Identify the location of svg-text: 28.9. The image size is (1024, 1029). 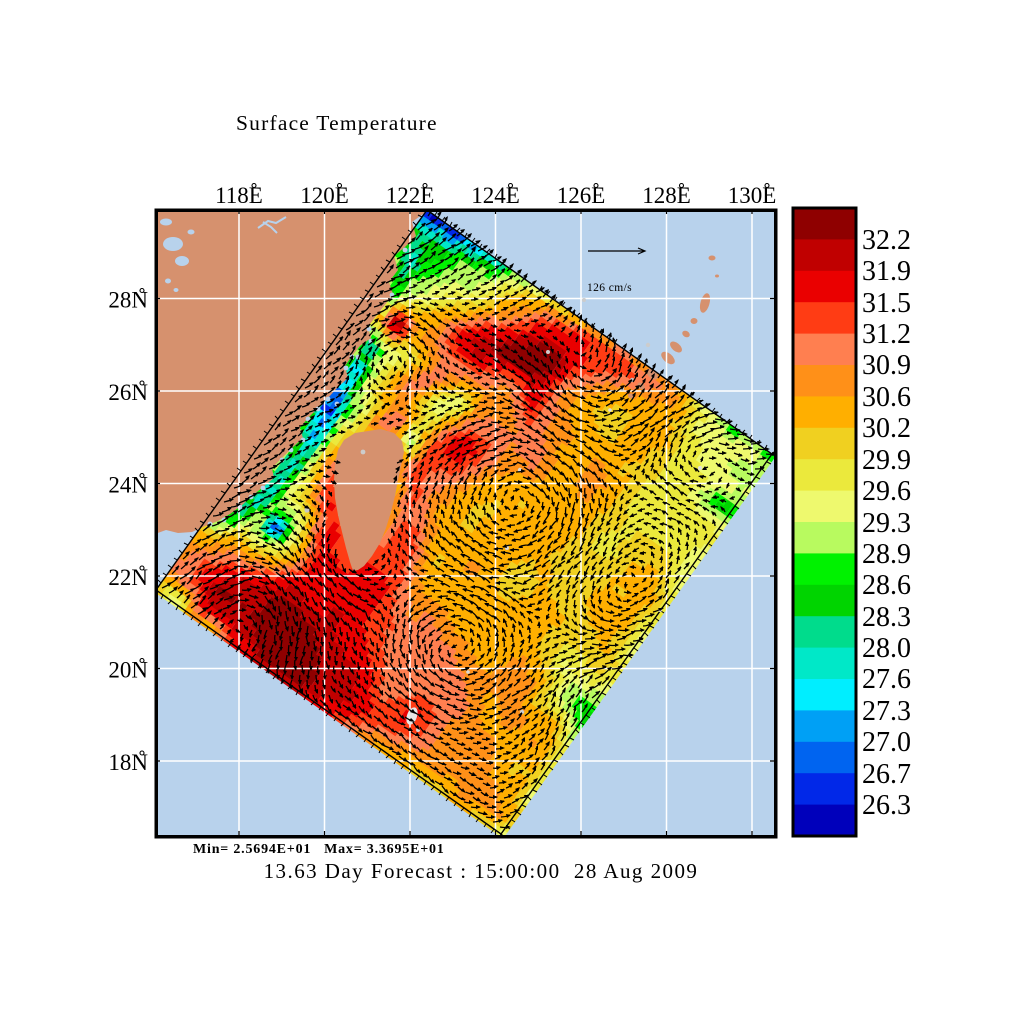
(886, 554).